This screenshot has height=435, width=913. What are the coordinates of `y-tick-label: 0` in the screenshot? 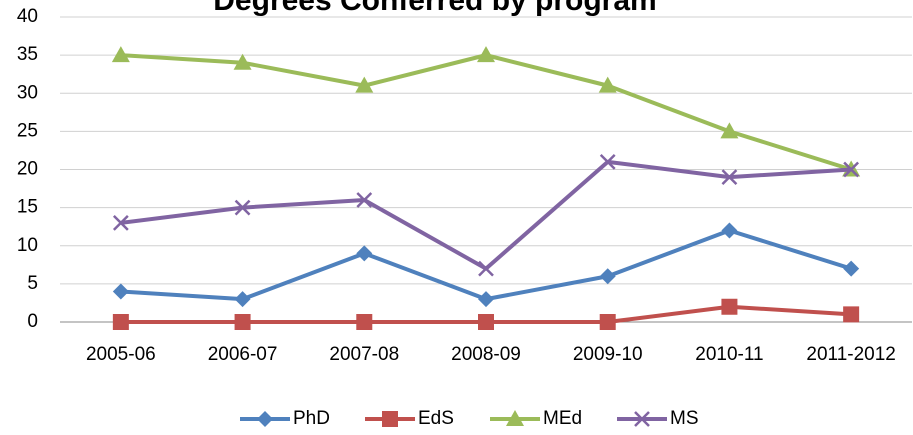 It's located at (32, 321).